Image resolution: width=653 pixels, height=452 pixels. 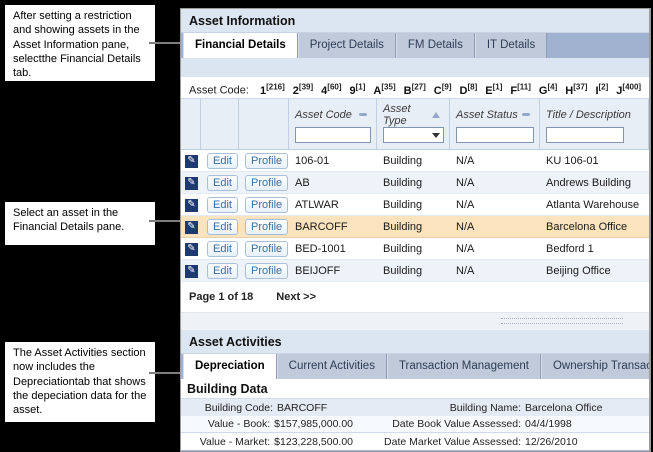 What do you see at coordinates (302, 182) in the screenshot?
I see `cell-asset-code: AB` at bounding box center [302, 182].